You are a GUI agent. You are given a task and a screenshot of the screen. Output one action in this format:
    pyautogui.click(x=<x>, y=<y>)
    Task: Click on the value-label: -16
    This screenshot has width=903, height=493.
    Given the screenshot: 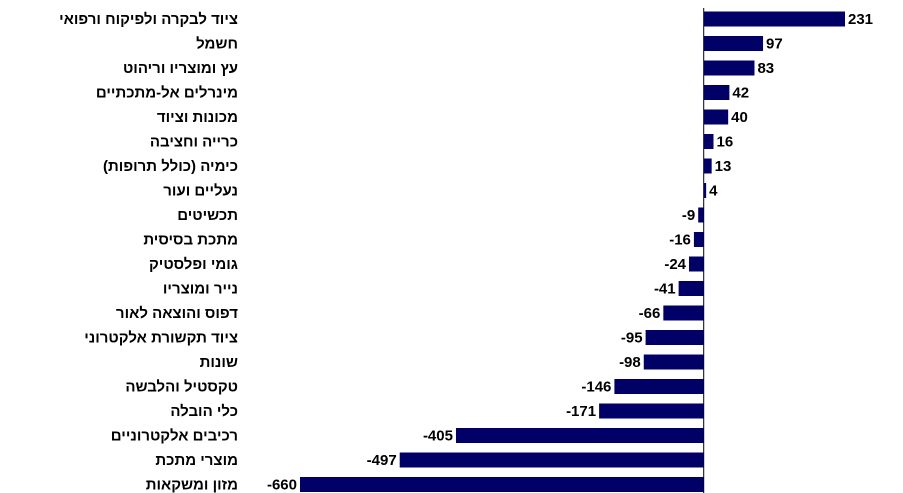 What is the action you would take?
    pyautogui.click(x=680, y=239)
    